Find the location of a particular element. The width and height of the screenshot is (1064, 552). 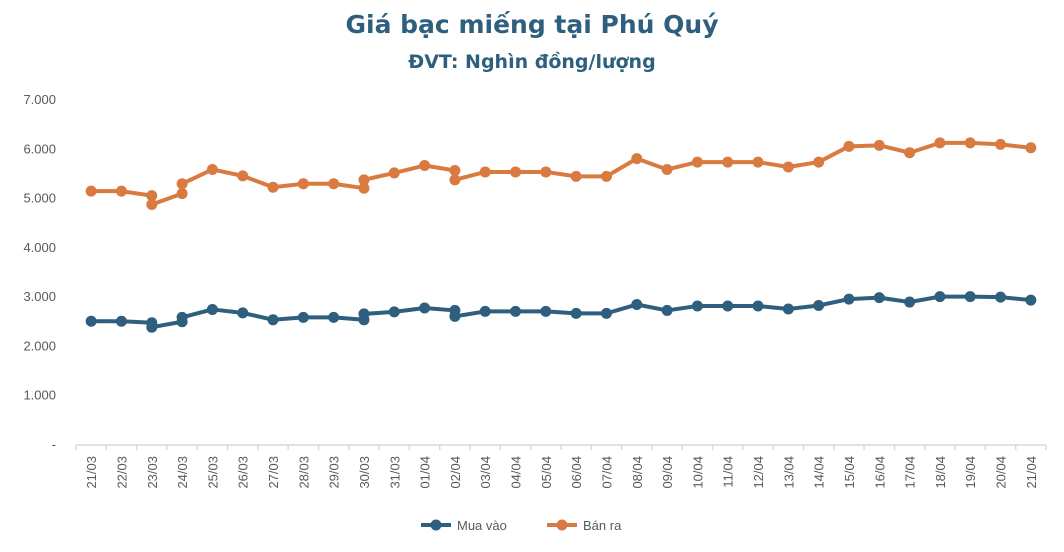

x-tick-label: 10/04 is located at coordinates (697, 472).